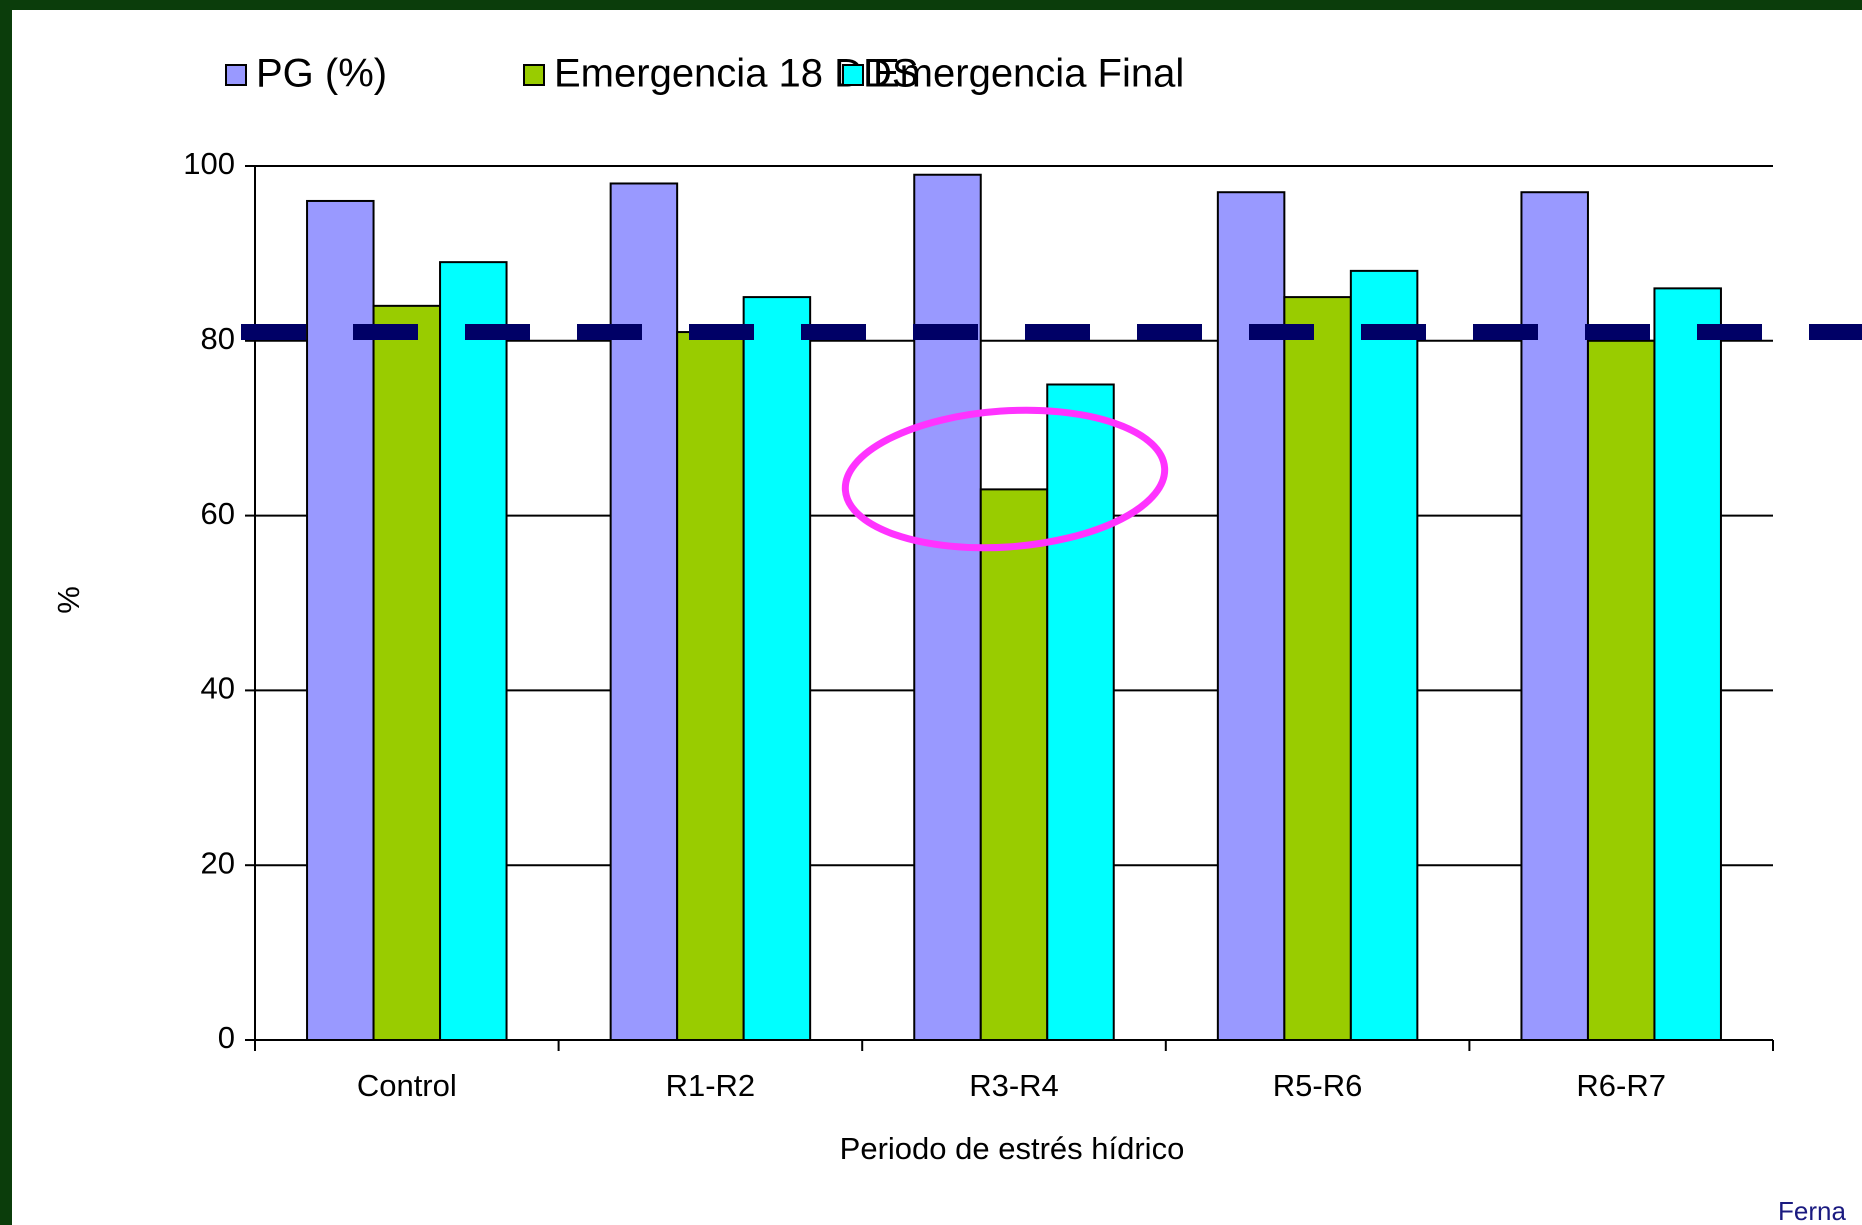  I want to click on x-tick-label: R5-R6, so click(1318, 1085).